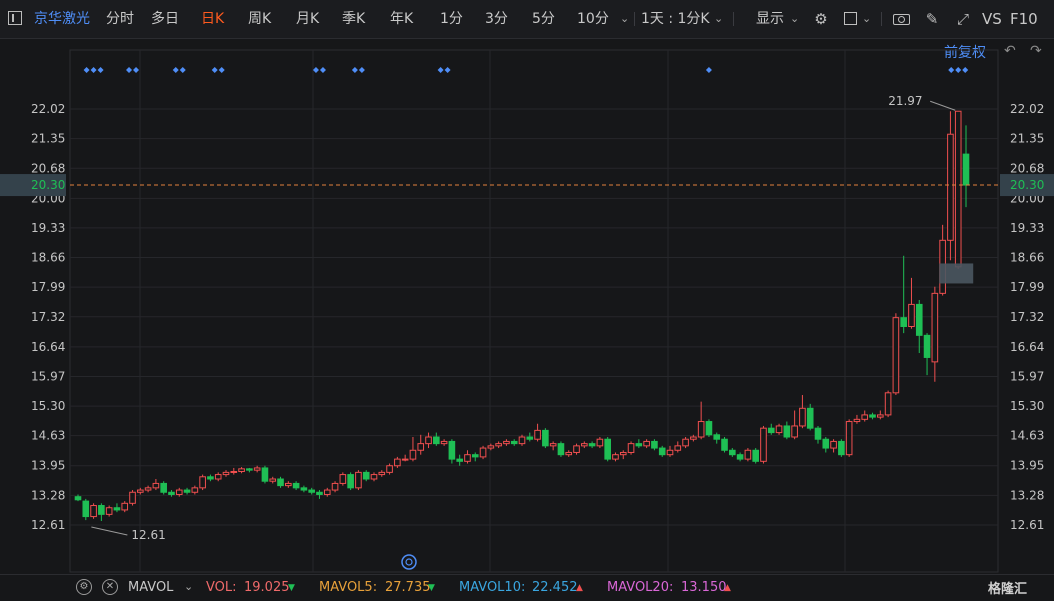  Describe the element at coordinates (110, 587) in the screenshot. I see `indicator-close-icon: ✕` at that location.